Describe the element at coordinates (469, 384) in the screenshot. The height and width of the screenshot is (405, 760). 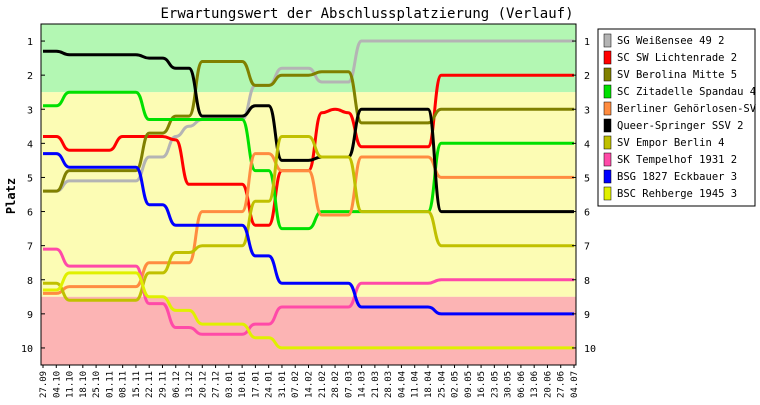
I see `x-tick-label: 09.05` at that location.